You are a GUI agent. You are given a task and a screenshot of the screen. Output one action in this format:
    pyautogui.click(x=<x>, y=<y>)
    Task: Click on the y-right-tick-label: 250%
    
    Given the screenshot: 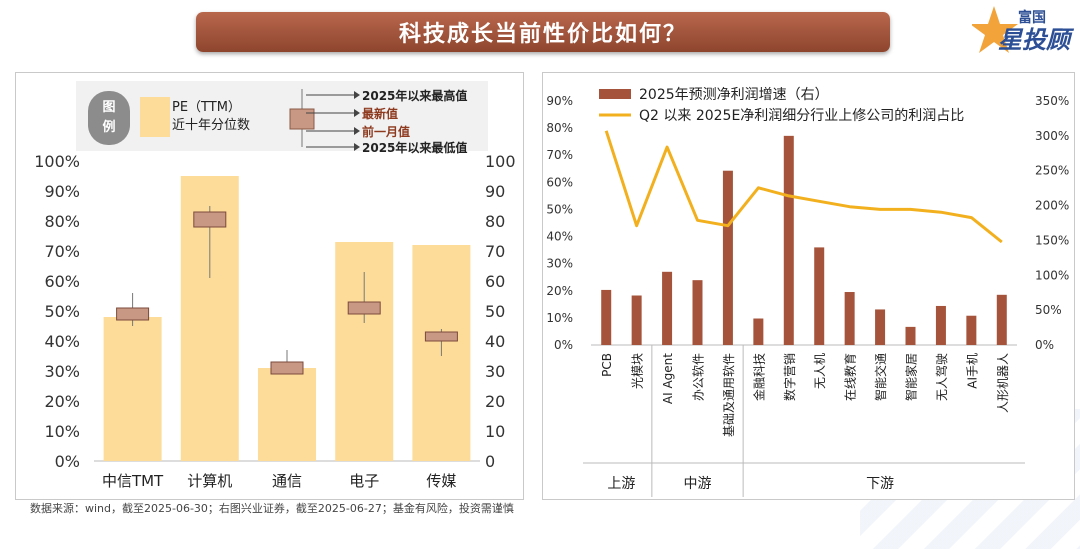 What is the action you would take?
    pyautogui.click(x=1052, y=171)
    